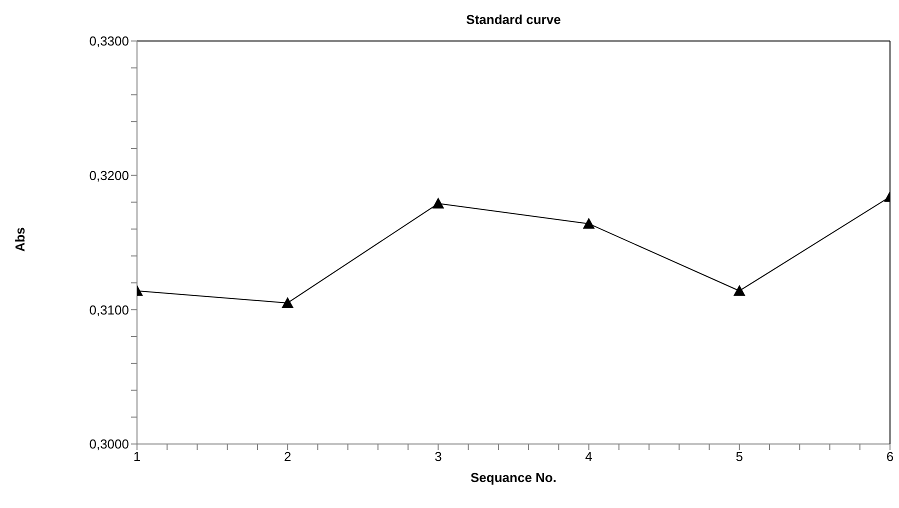  I want to click on x-tick-label: 4, so click(588, 456).